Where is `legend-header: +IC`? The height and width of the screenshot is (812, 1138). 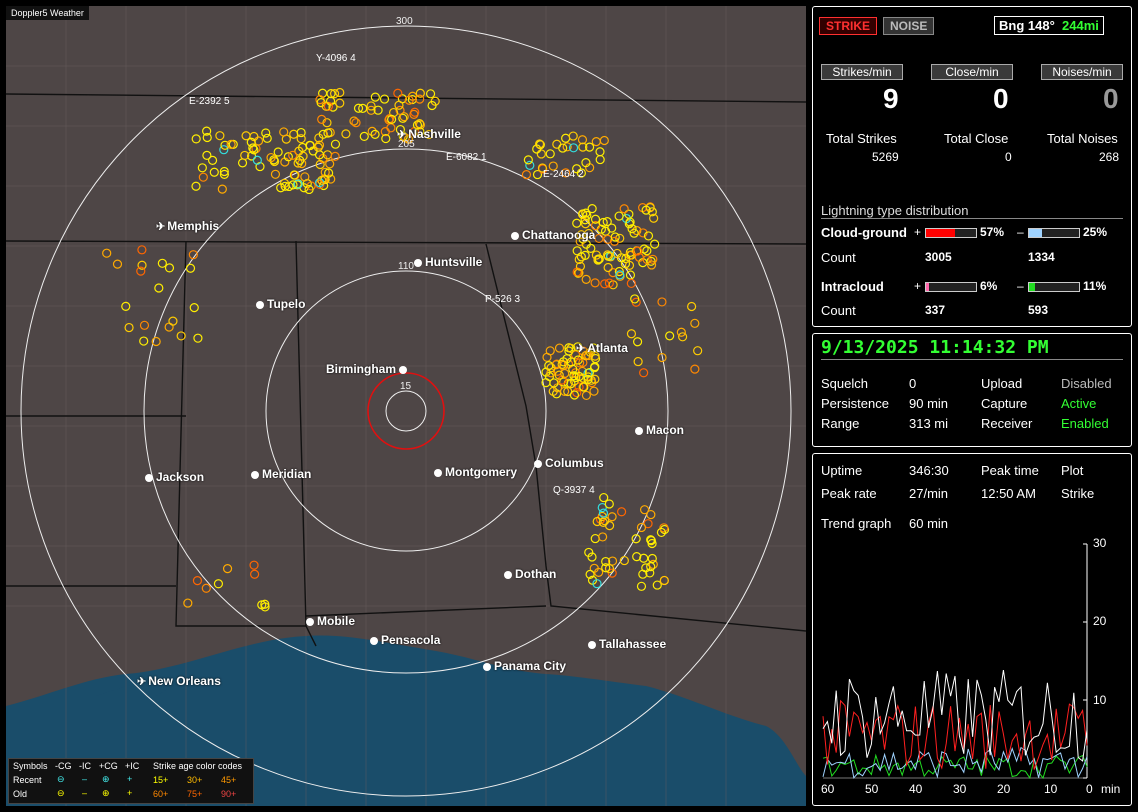
legend-header: +IC is located at coordinates (132, 766).